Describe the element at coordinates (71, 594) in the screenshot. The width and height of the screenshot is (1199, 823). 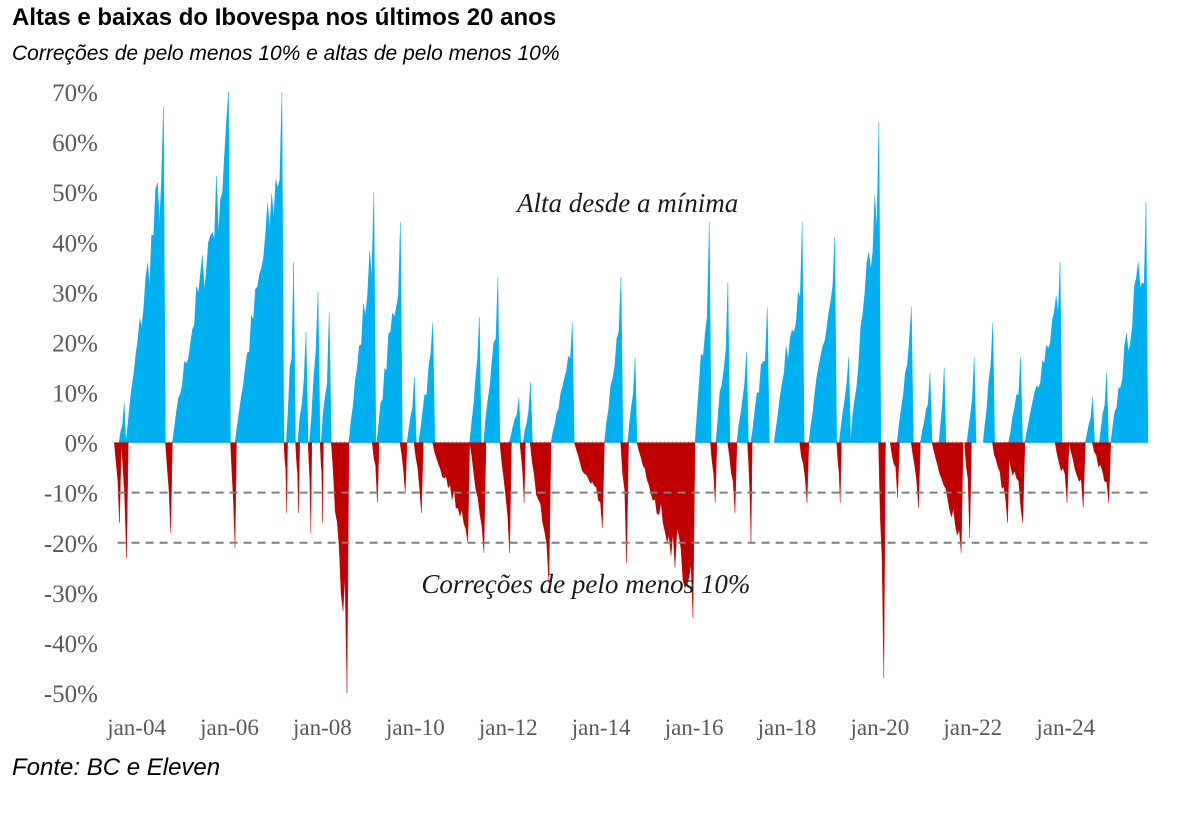
I see `y-tick-label: -30%` at that location.